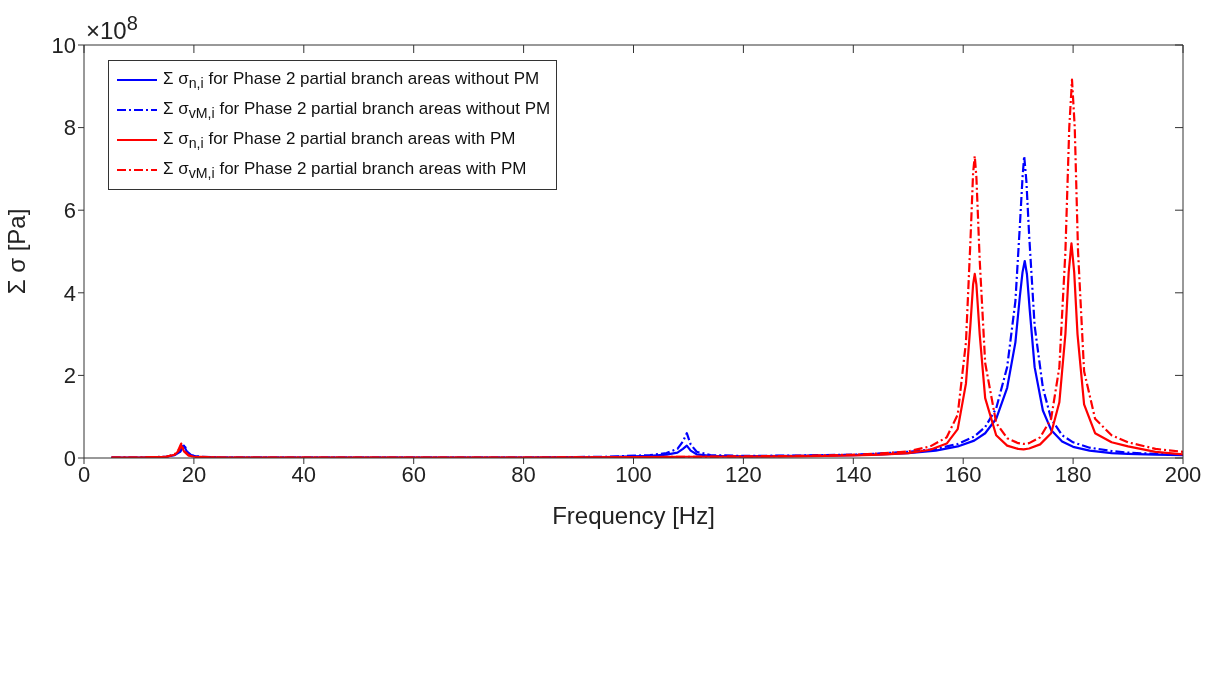 Image resolution: width=1220 pixels, height=693 pixels. I want to click on x-tick-label: 100, so click(633, 474).